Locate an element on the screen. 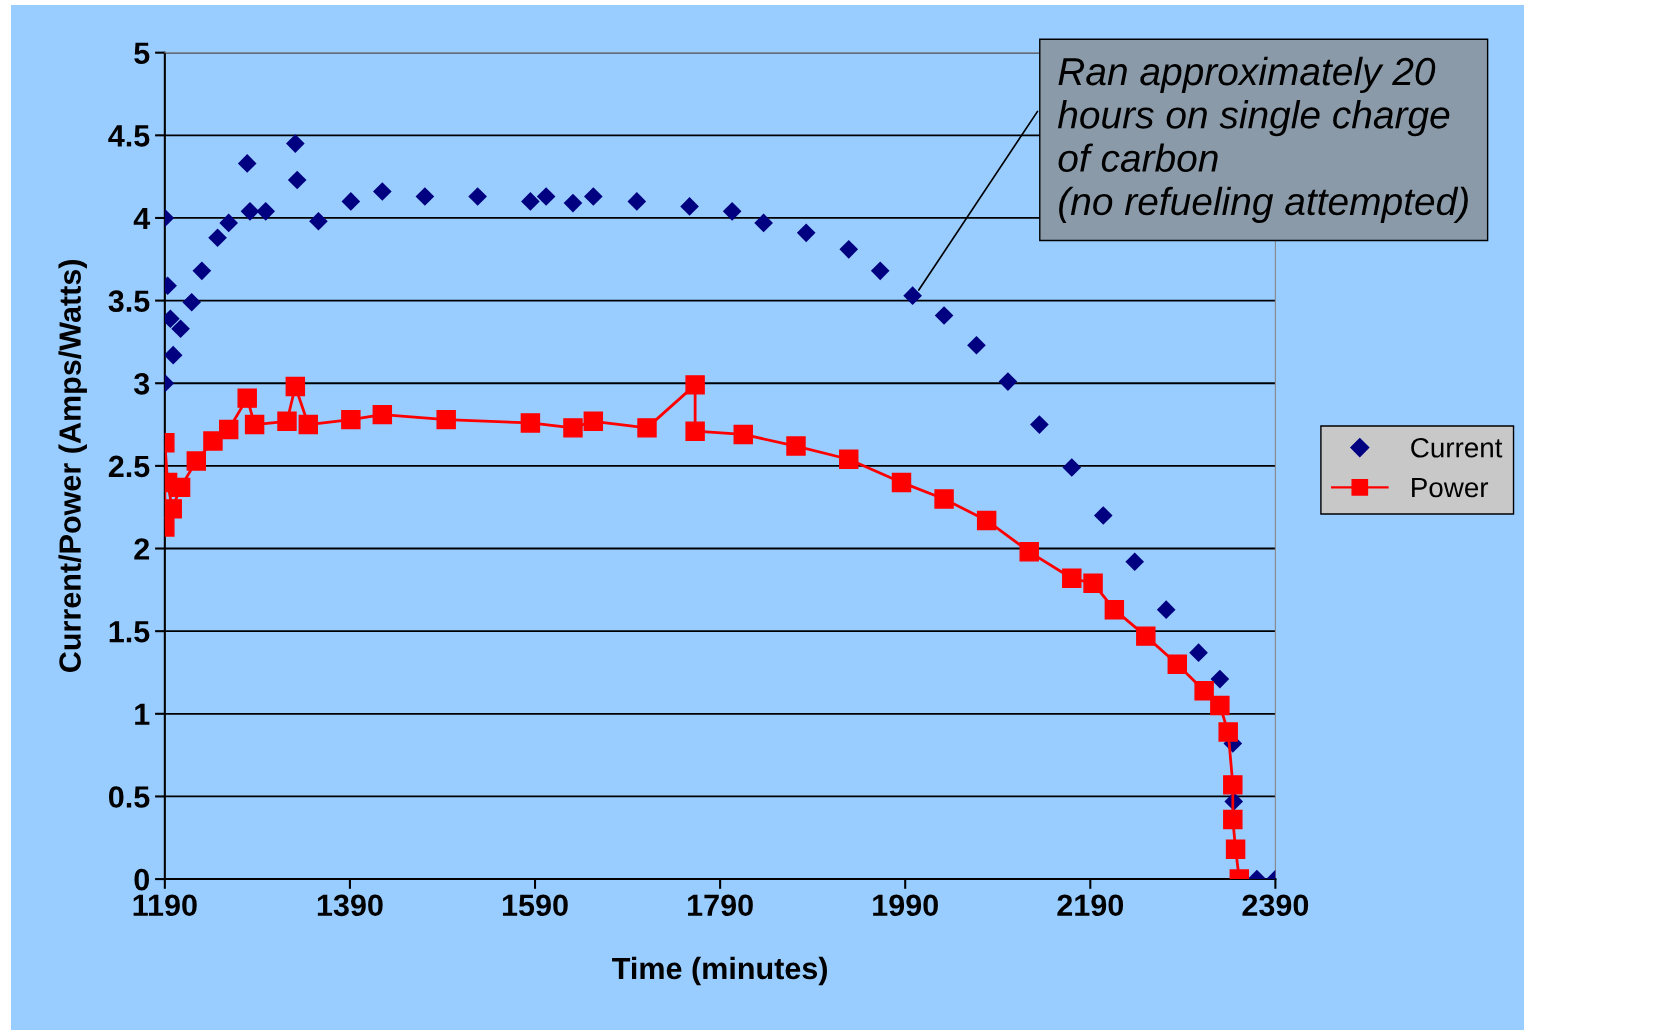 This screenshot has height=1033, width=1665. x-tick-label: 1590 is located at coordinates (535, 905).